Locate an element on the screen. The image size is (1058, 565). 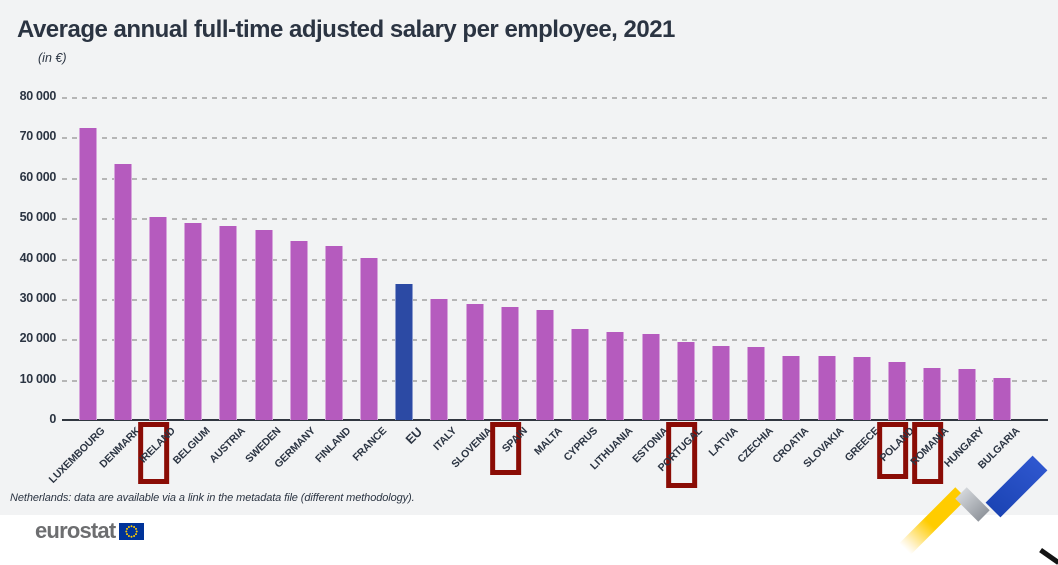
x-label-greece: GREECE is located at coordinates (862, 445).